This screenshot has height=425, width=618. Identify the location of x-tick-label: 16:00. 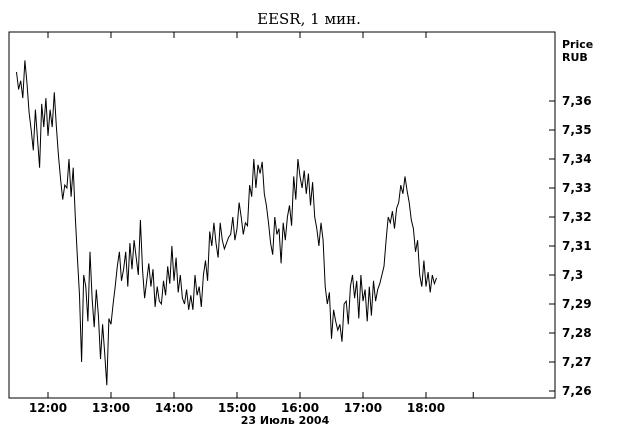
(300, 408).